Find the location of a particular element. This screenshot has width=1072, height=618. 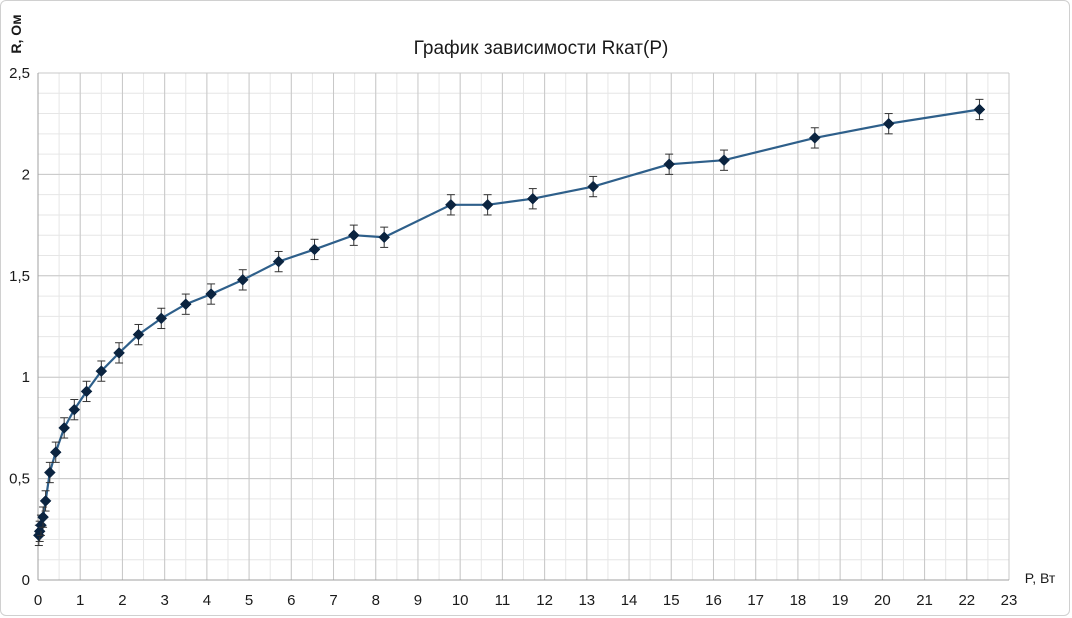

x-tick-label: 6 is located at coordinates (291, 600).